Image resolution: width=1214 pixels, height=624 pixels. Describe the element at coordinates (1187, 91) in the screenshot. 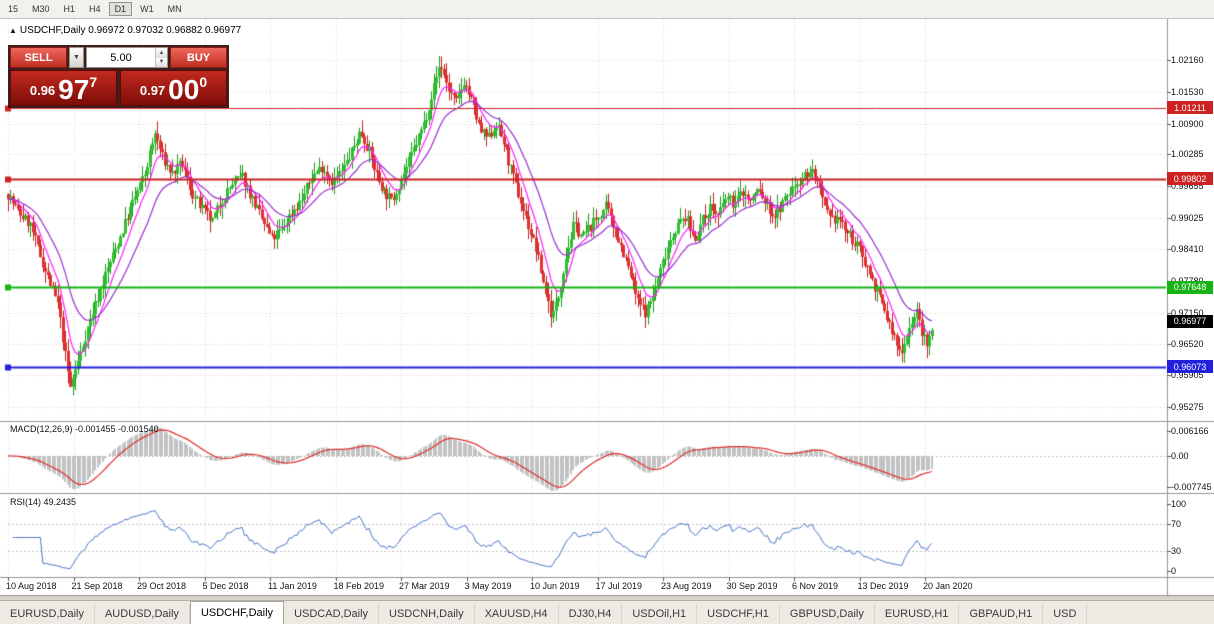

I see `price-axis-tick: 1.01530` at that location.